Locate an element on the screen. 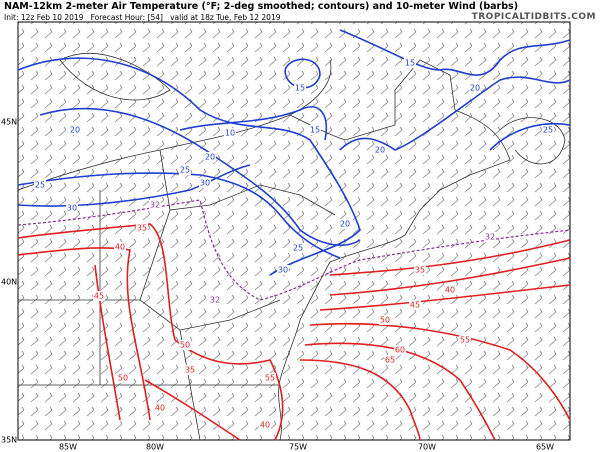 This screenshot has height=452, width=600. website: TROPICALTIDBITS.COM is located at coordinates (533, 17).